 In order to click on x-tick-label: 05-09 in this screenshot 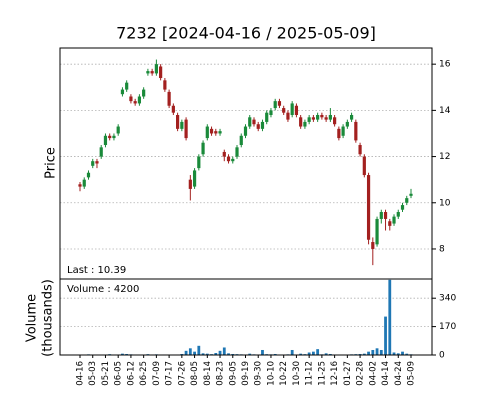, I will do `click(412, 373)`.